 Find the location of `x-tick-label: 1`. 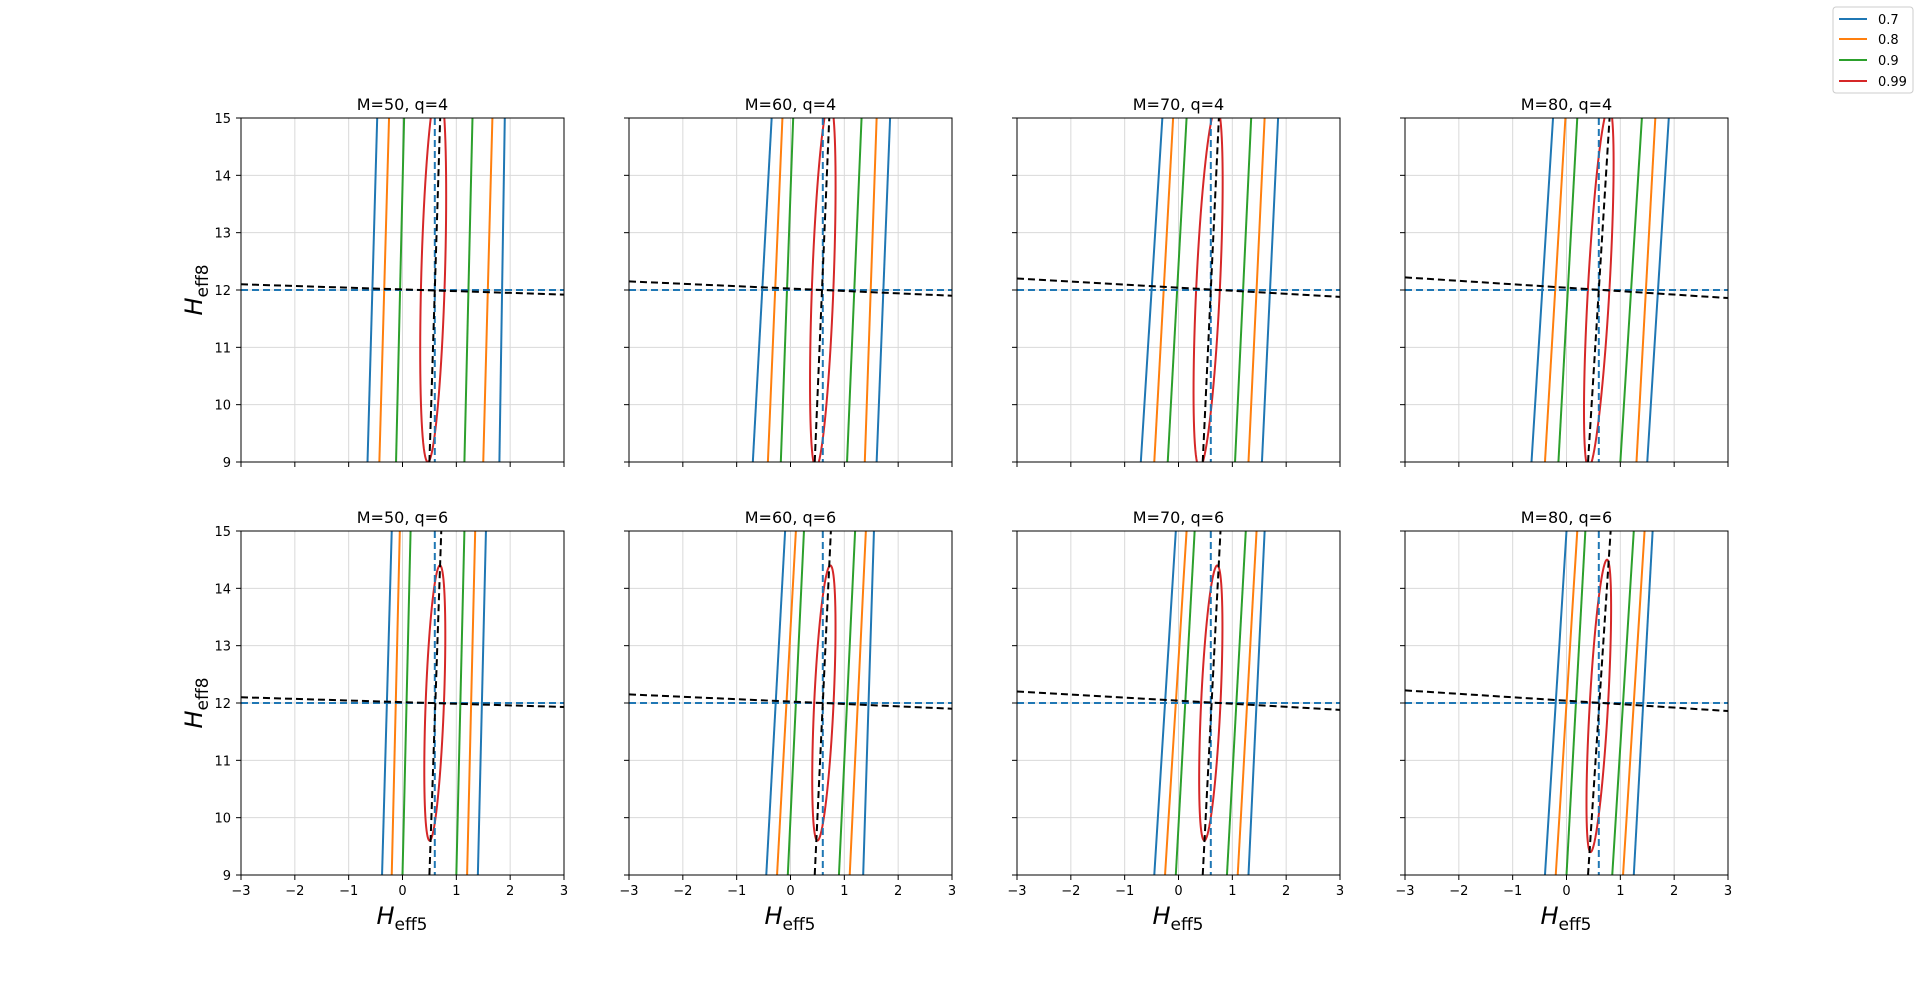

x-tick-label: 1 is located at coordinates (844, 891).